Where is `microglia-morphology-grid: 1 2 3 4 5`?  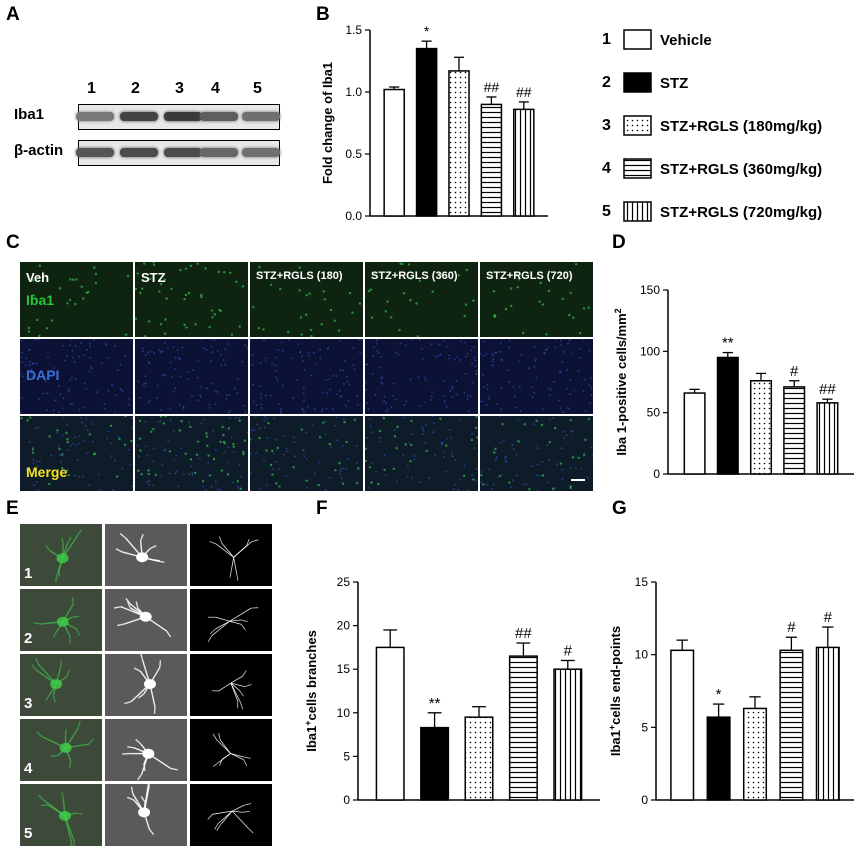
microglia-morphology-grid: 1 2 3 4 5 is located at coordinates (146, 686).